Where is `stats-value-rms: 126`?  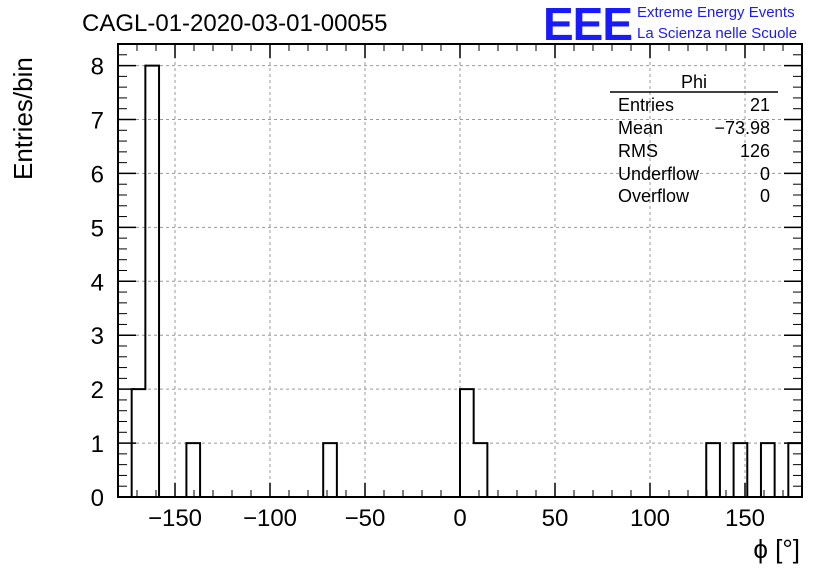
stats-value-rms: 126 is located at coordinates (755, 151).